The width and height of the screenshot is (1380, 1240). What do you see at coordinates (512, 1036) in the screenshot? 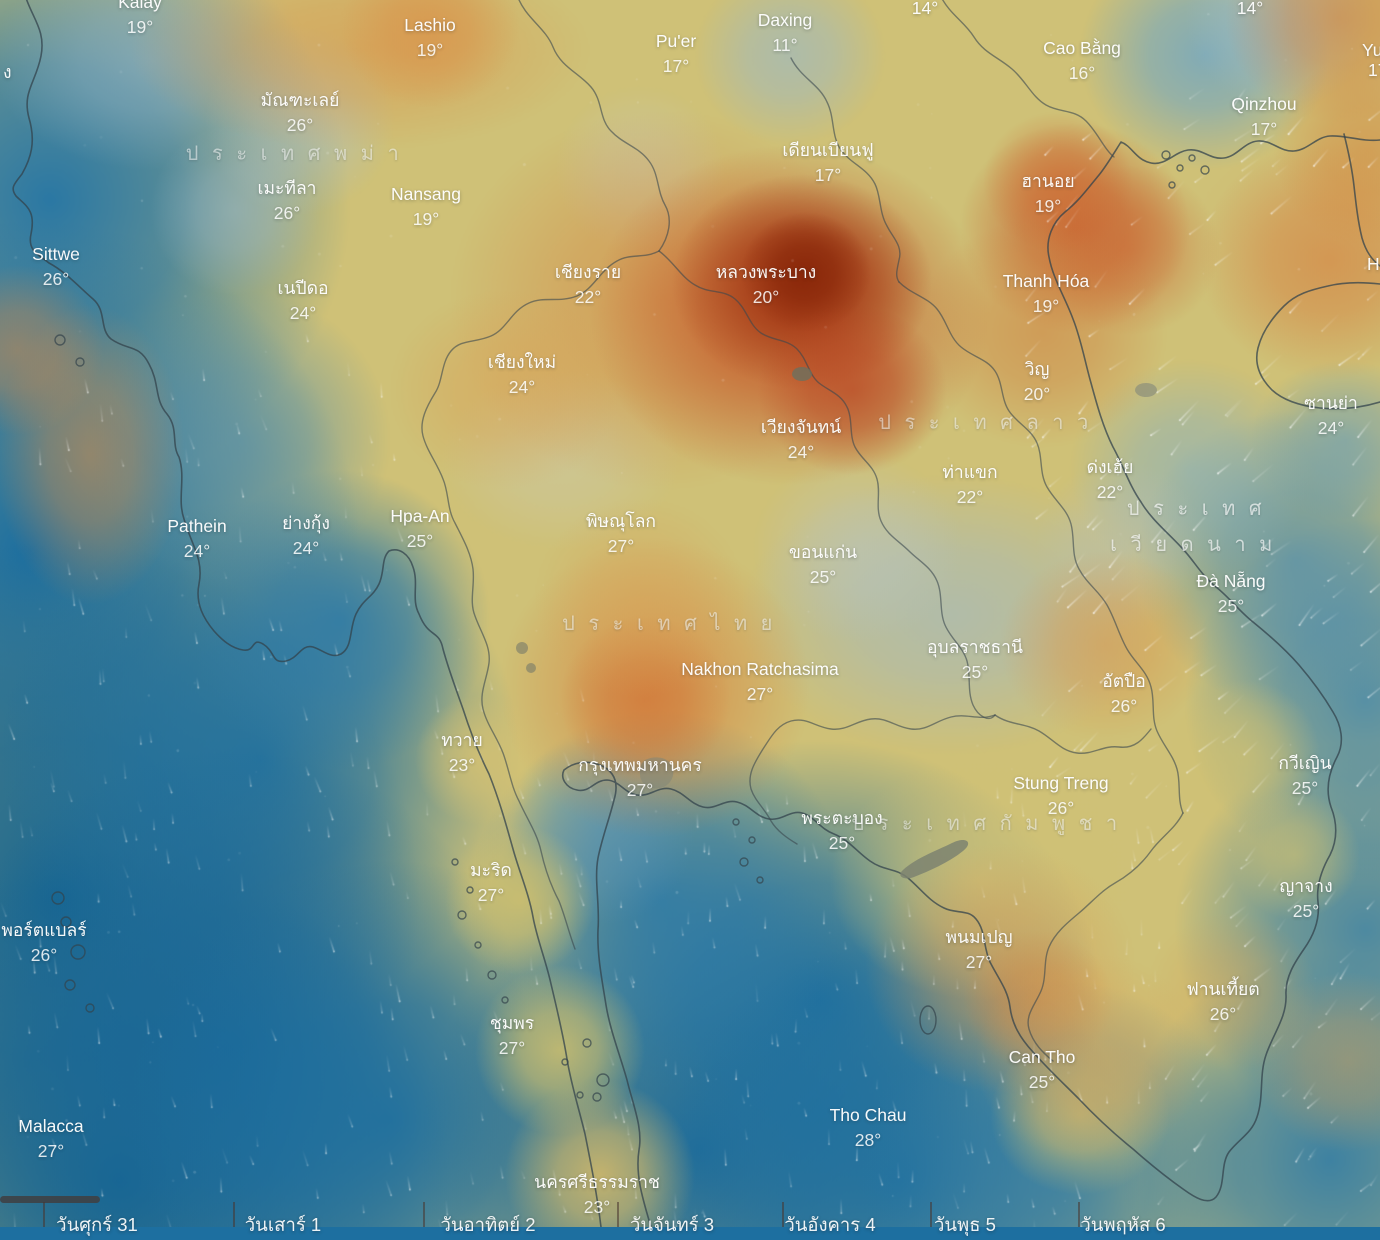
I see `city-label-chumphon: ชุมพร 27°` at bounding box center [512, 1036].